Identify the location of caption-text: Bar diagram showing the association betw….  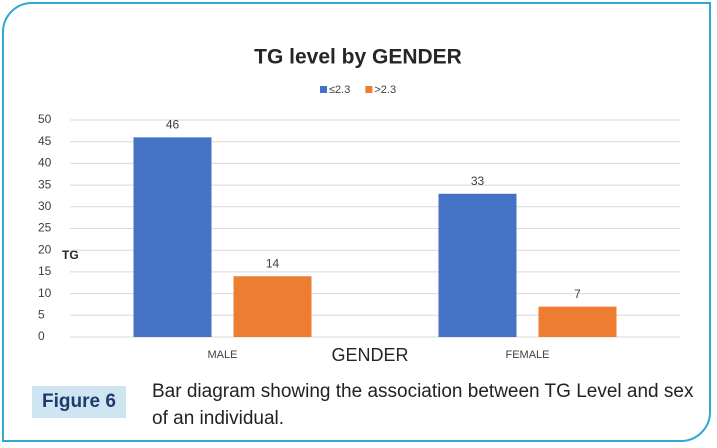
(423, 405).